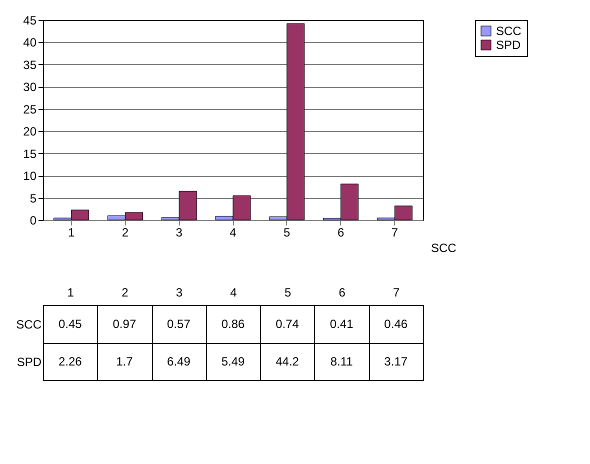 This screenshot has height=464, width=590. Describe the element at coordinates (179, 293) in the screenshot. I see `category-label: 3` at that location.